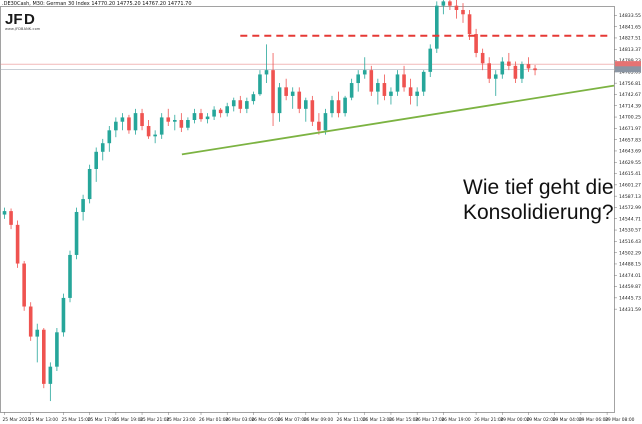  I want to click on logo-url: www.JFDBANK.com, so click(23, 29).